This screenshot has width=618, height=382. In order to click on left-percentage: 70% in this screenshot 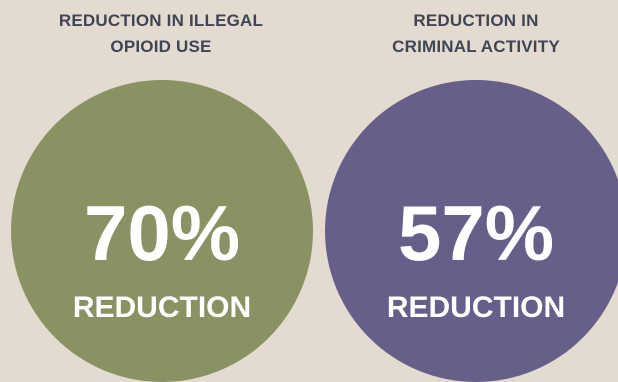, I will do `click(162, 233)`.